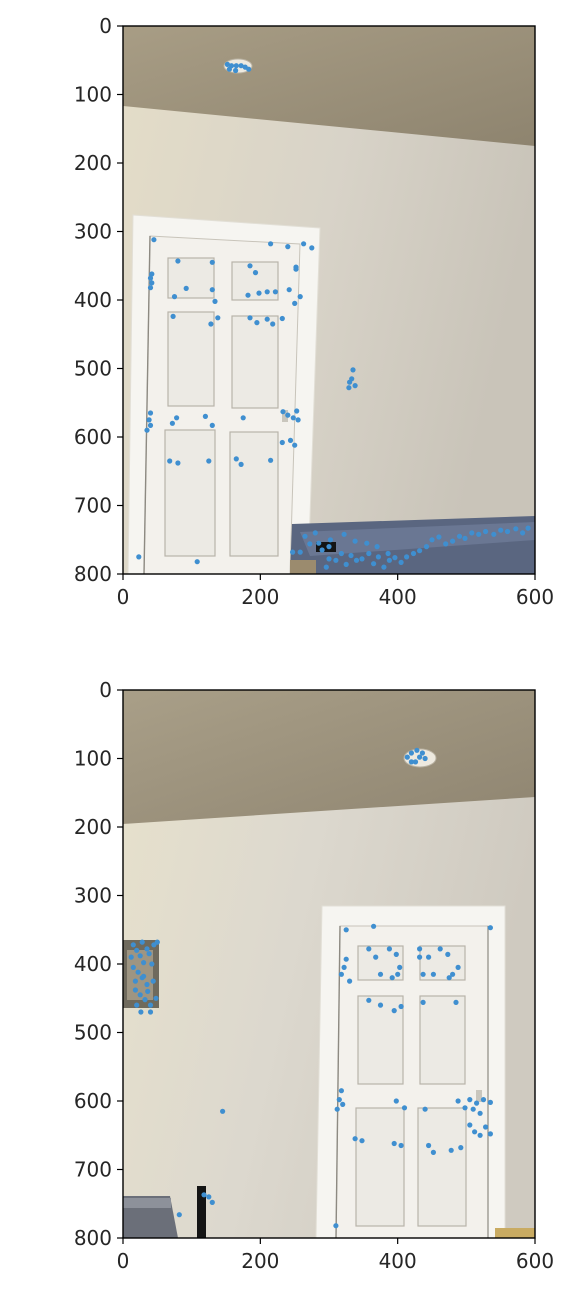  I want to click on x-tick-label: 400, so click(398, 597).